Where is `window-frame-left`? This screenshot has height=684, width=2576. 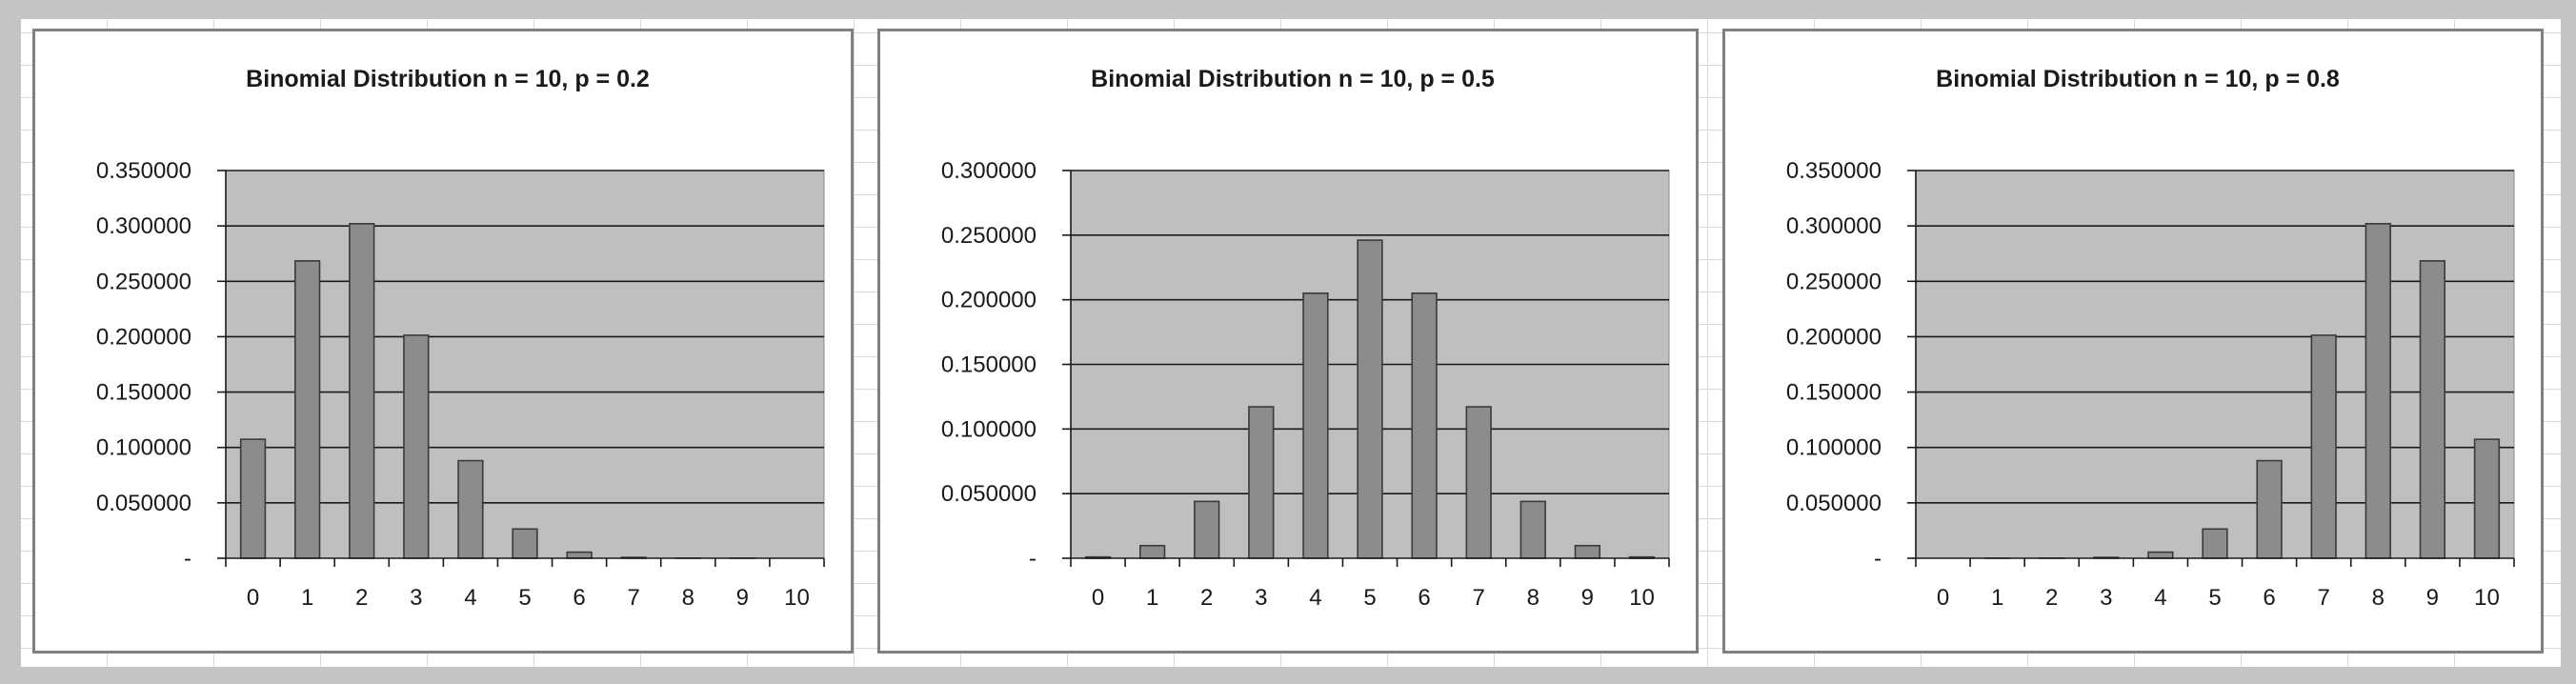
window-frame-left is located at coordinates (10, 342).